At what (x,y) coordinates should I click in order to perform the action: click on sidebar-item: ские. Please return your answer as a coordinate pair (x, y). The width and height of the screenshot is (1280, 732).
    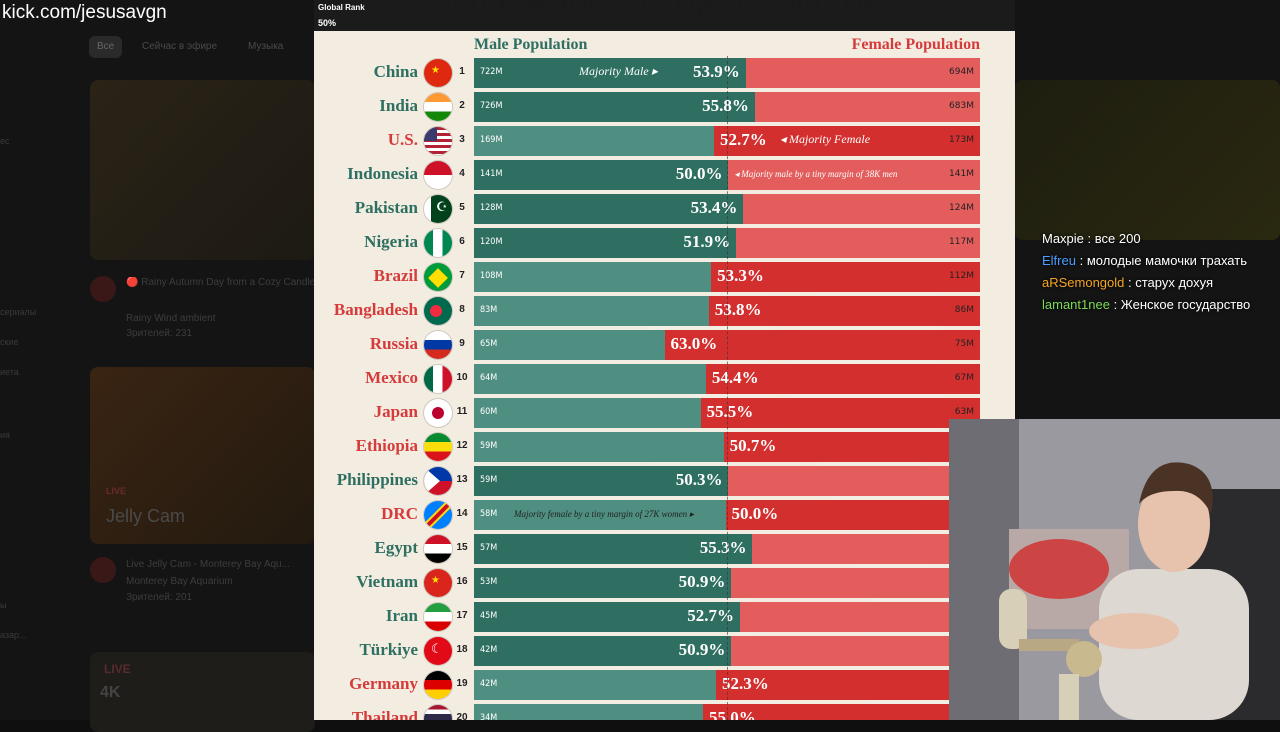
    Looking at the image, I should click on (9, 342).